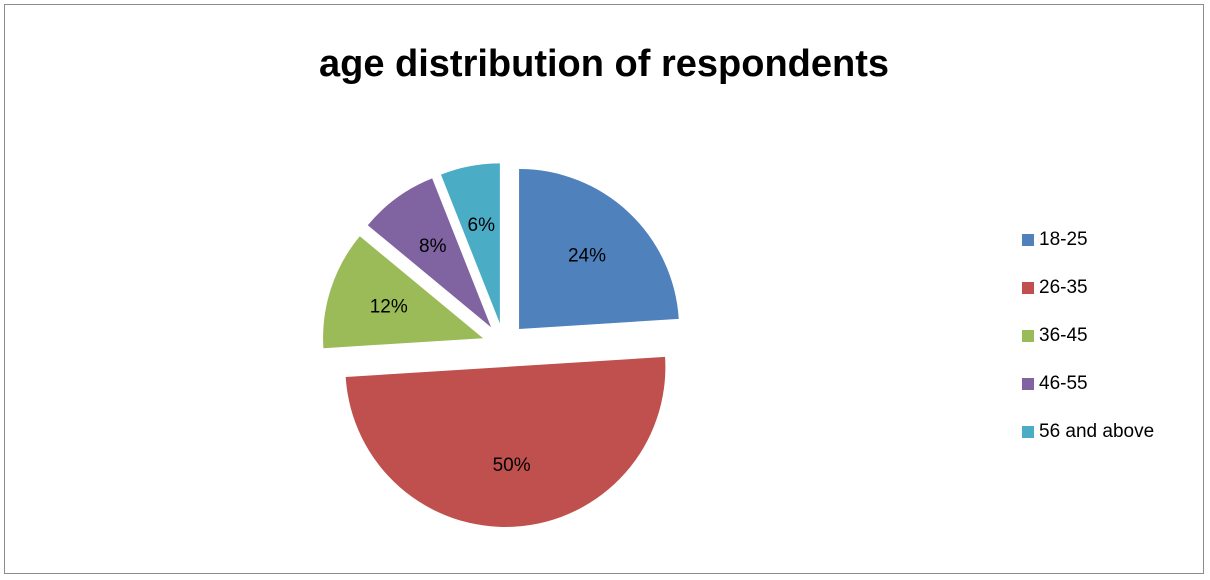 The height and width of the screenshot is (580, 1210). I want to click on legend: 18-25 26-35 36-45 46-55 56 and above, so click(1088, 348).